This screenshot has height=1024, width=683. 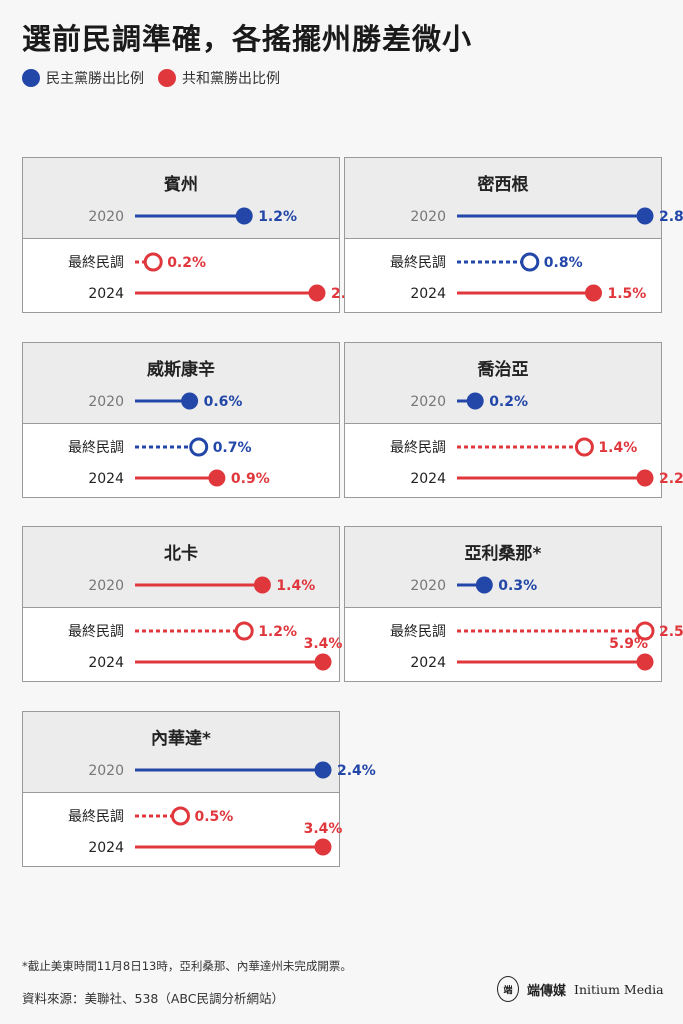 I want to click on state-name: 喬治亞, so click(x=503, y=370).